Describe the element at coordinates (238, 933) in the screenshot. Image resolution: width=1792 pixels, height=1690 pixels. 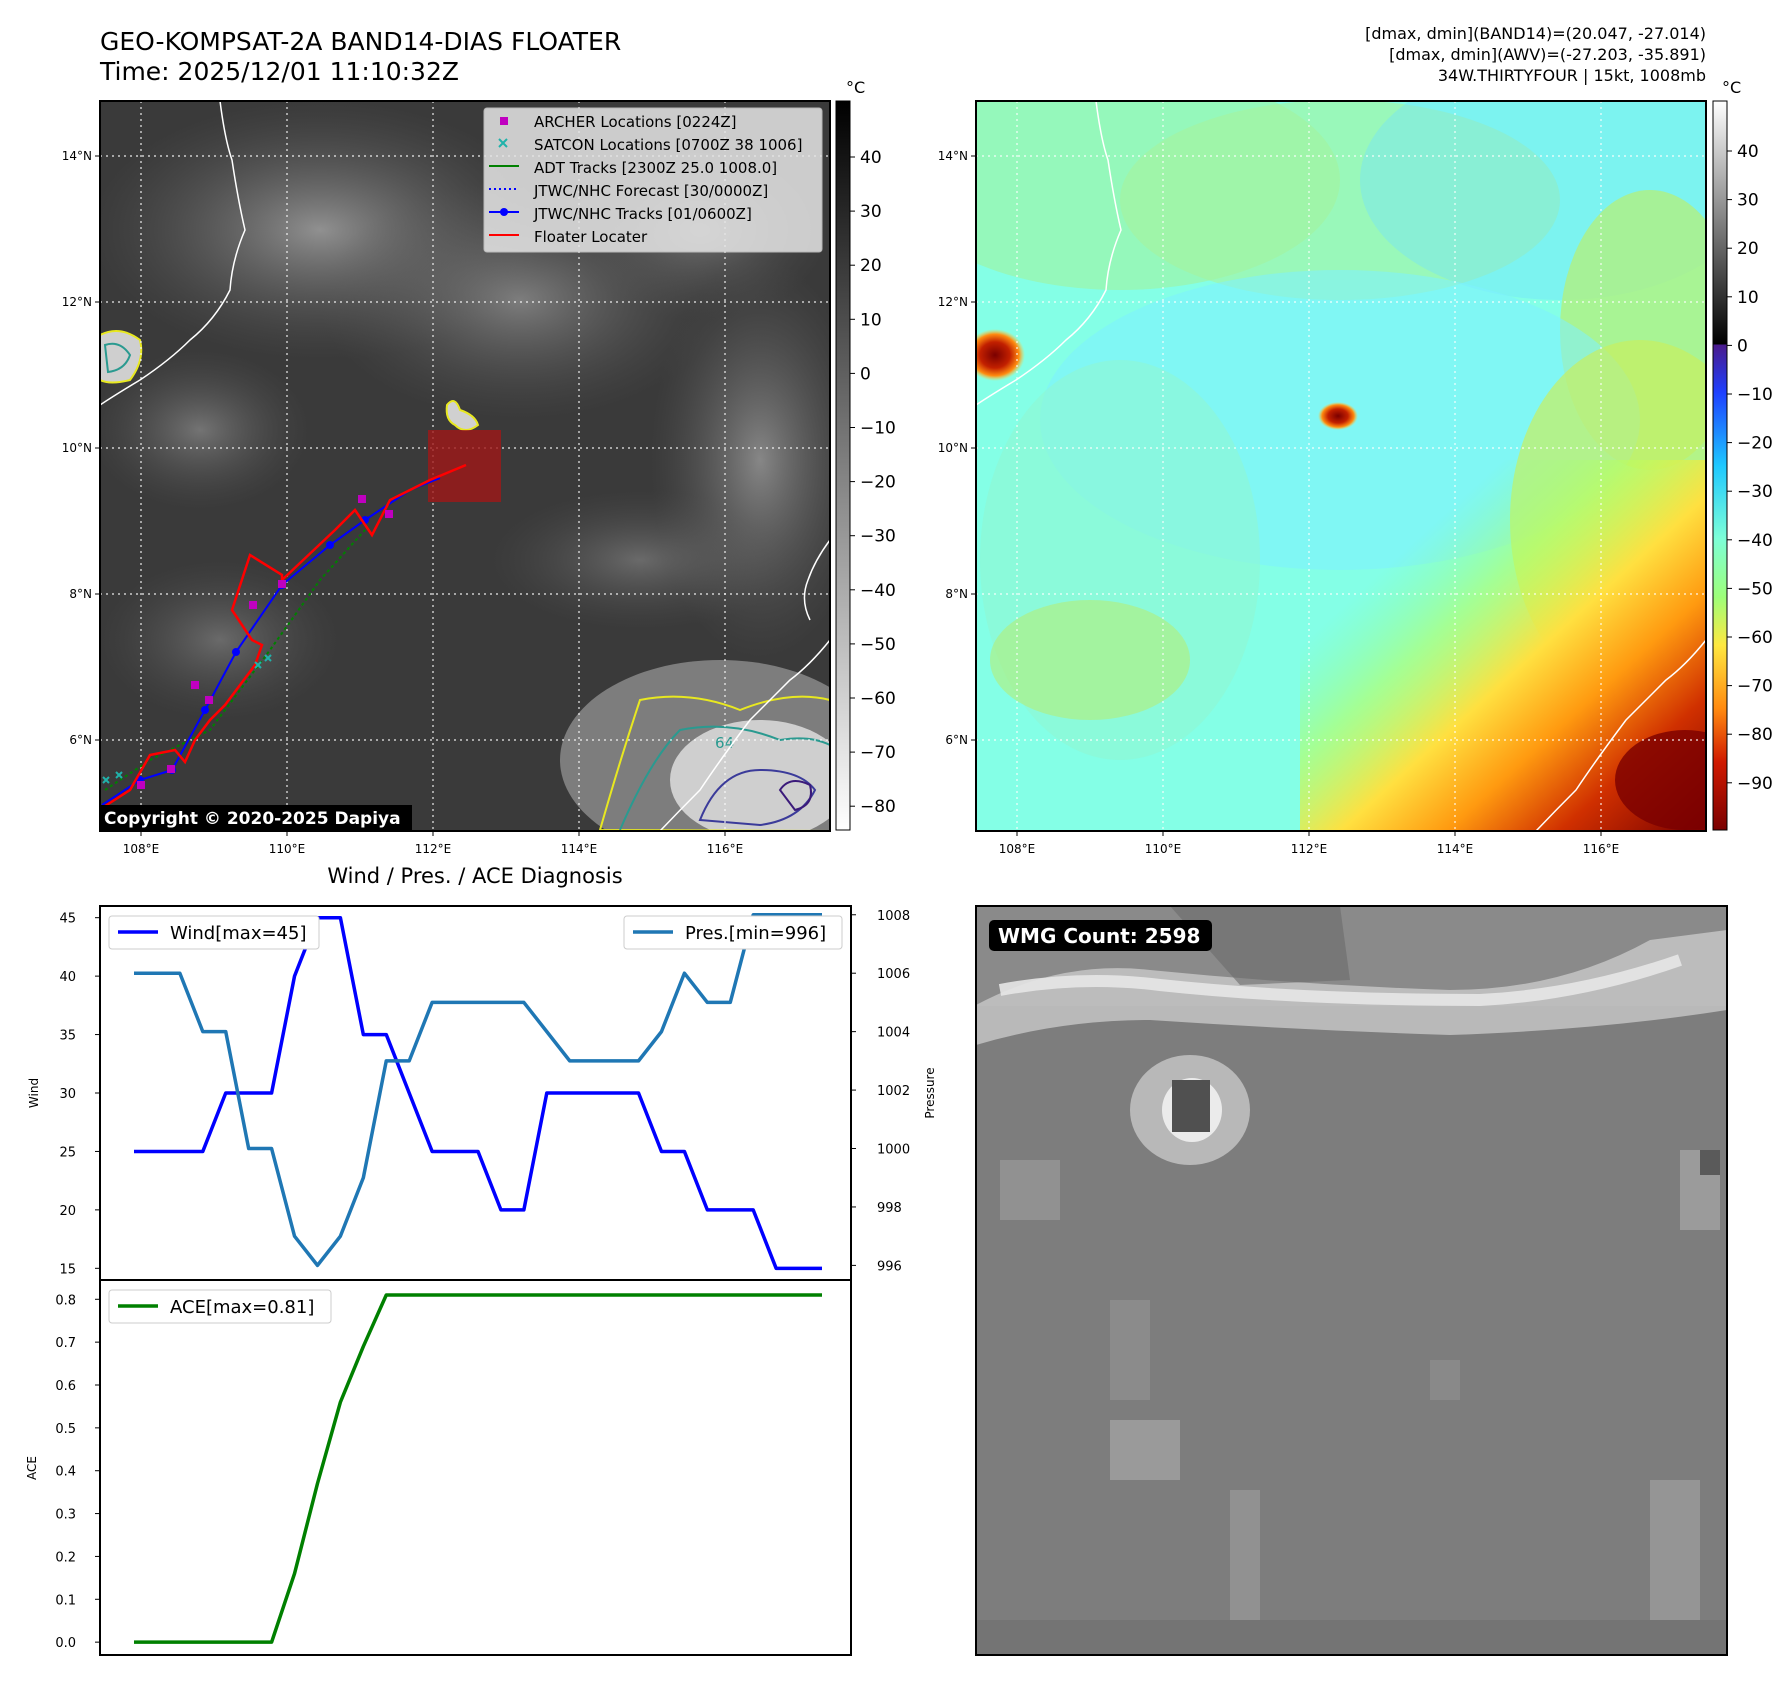
I see `legend-wind: Wind[max=45]` at that location.